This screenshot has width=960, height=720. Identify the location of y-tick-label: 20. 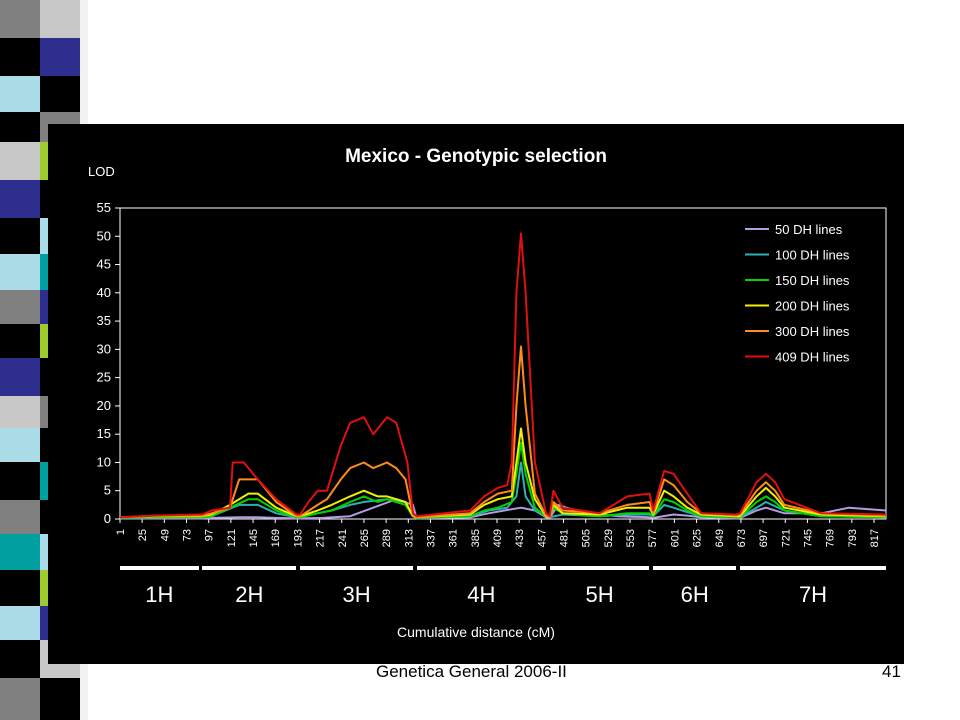
(104, 405).